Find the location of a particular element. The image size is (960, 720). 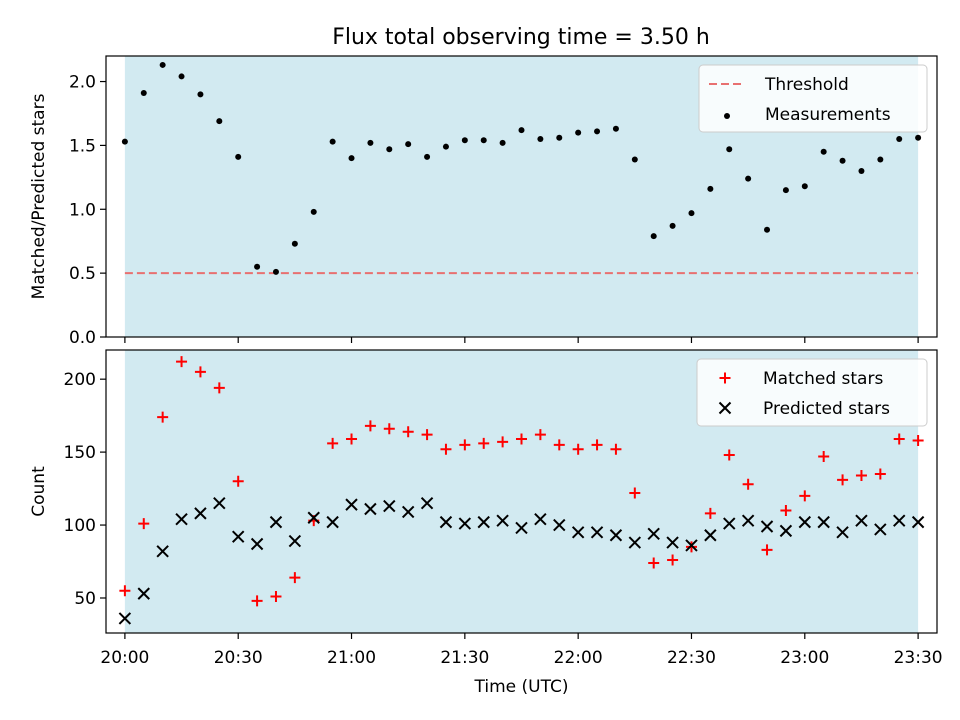

legend-matched-swatch is located at coordinates (725, 378).